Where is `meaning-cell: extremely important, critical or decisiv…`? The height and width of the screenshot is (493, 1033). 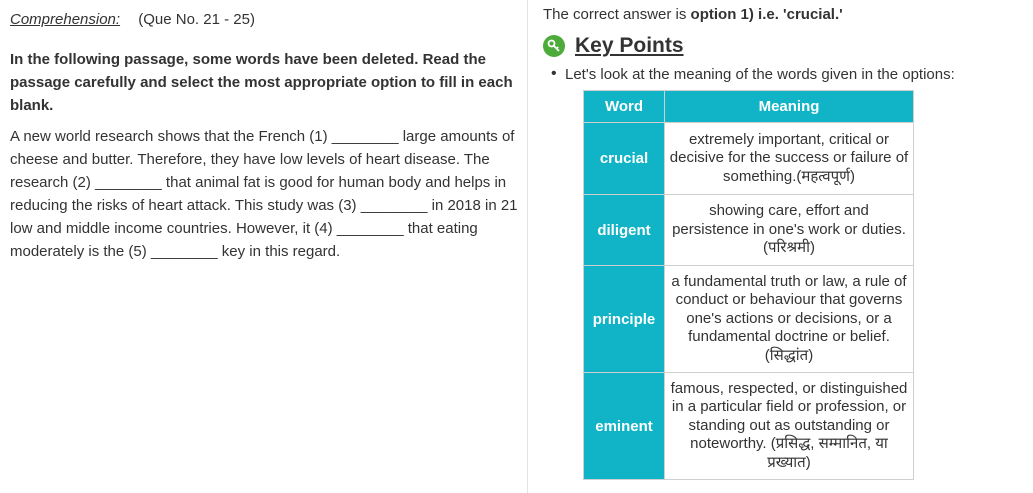
meaning-cell: extremely important, critical or decisiv… is located at coordinates (789, 158).